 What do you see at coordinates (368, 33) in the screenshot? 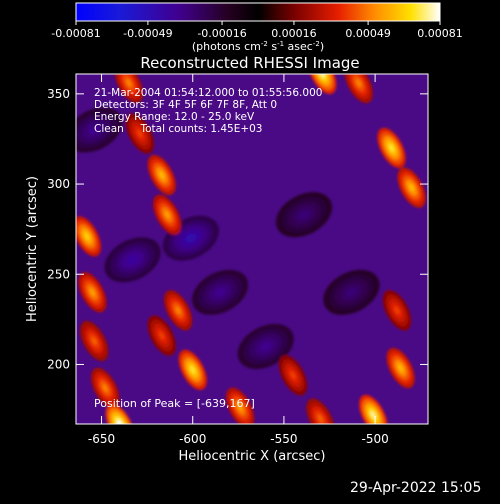
I see `colorbar-tick-label: 0.00049` at bounding box center [368, 33].